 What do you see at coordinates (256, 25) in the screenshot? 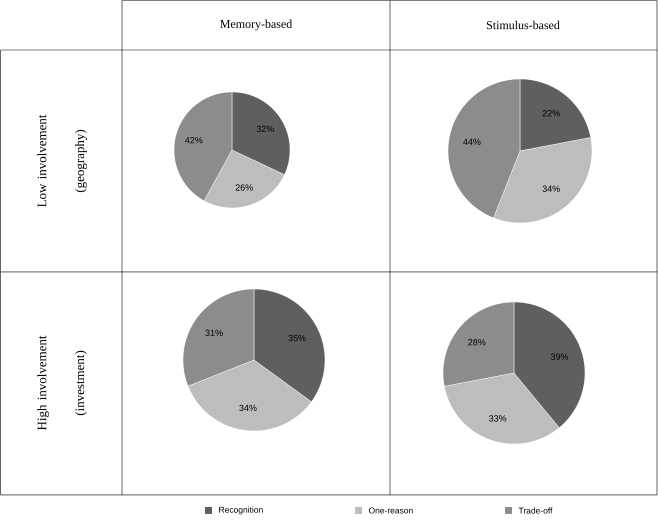
I see `chart-title: Memory-based` at bounding box center [256, 25].